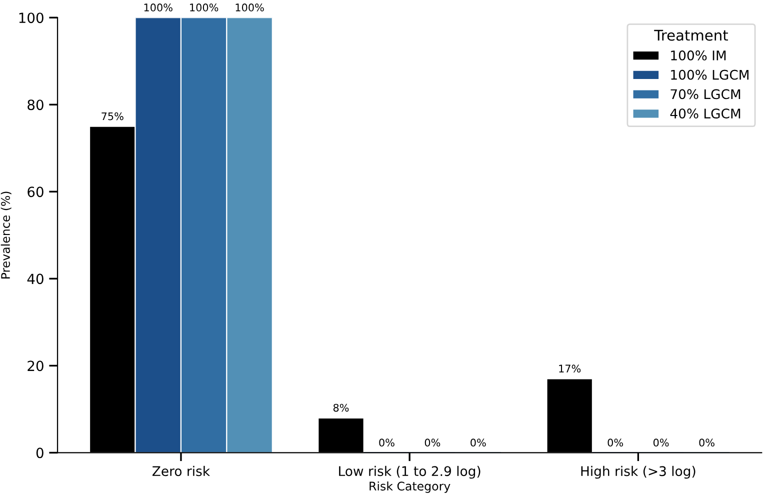 The height and width of the screenshot is (503, 767). Describe the element at coordinates (31, 18) in the screenshot. I see `y-tick-label: 100` at that location.